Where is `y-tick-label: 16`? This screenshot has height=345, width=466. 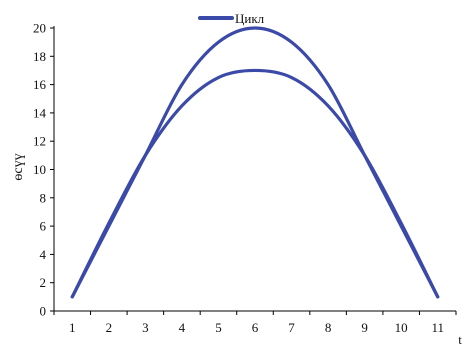
y-tick-label: 16 is located at coordinates (40, 84).